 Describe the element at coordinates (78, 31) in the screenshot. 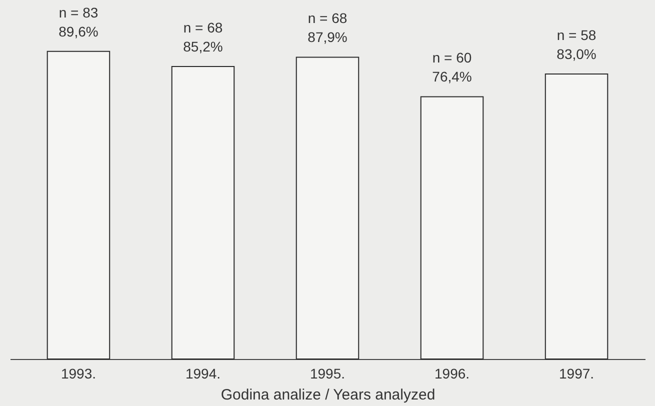

I see `data-label: 89,6%` at that location.